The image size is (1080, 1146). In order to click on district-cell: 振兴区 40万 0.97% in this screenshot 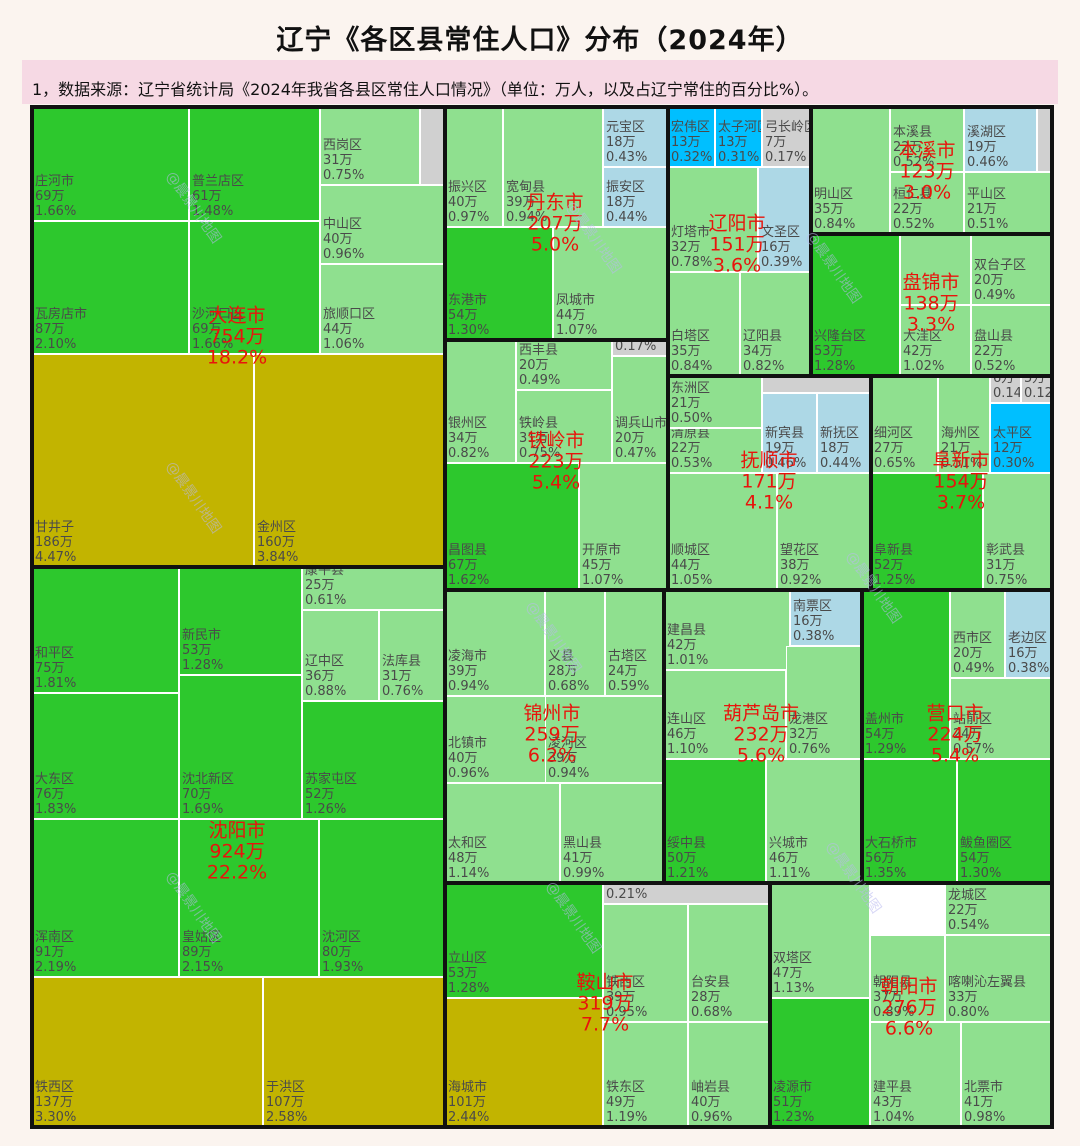, I will do `click(474, 167)`.